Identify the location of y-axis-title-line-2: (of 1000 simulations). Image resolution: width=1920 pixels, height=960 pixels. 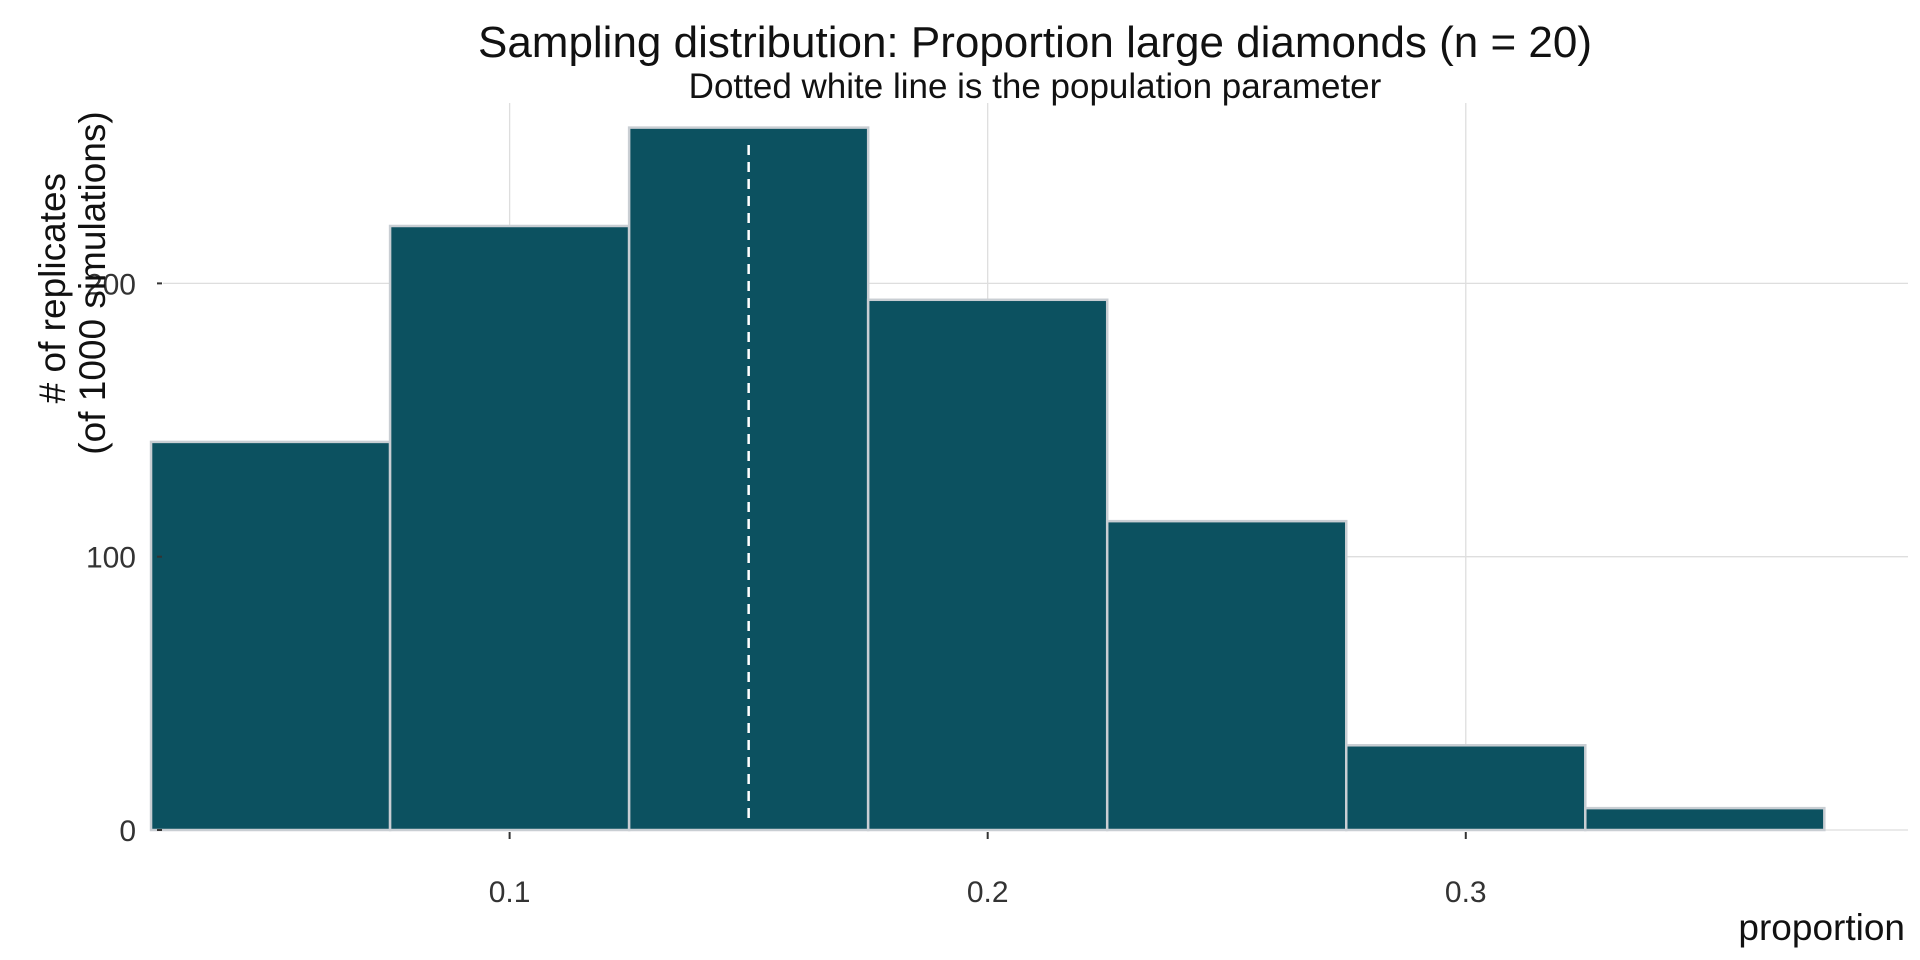
(92, 282).